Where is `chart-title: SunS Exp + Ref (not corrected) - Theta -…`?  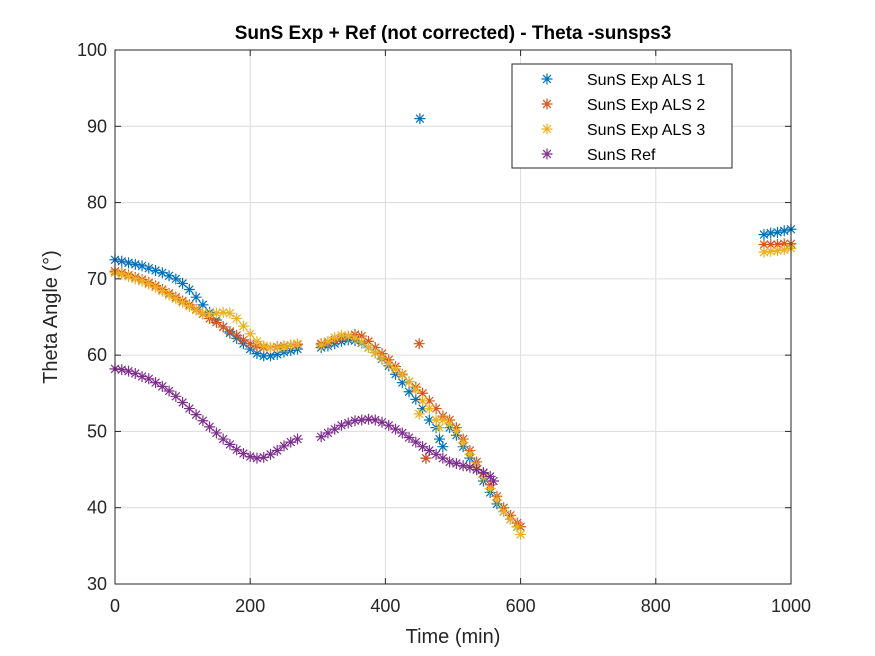
chart-title: SunS Exp + Ref (not corrected) - Theta -… is located at coordinates (453, 33).